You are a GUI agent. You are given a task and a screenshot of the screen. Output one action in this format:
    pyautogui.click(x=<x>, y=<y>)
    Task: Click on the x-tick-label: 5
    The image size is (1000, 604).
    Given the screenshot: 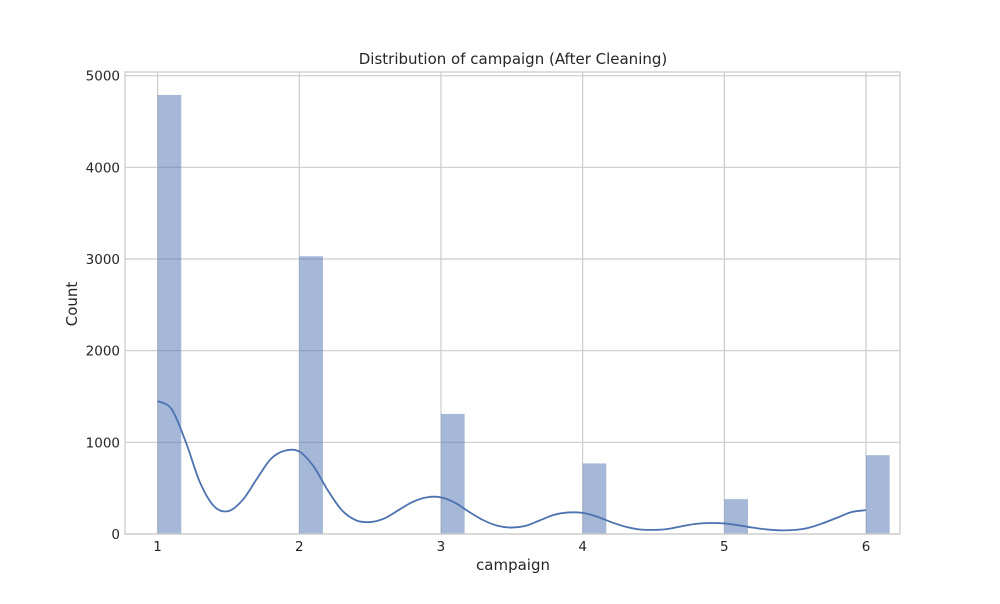 What is the action you would take?
    pyautogui.click(x=724, y=547)
    